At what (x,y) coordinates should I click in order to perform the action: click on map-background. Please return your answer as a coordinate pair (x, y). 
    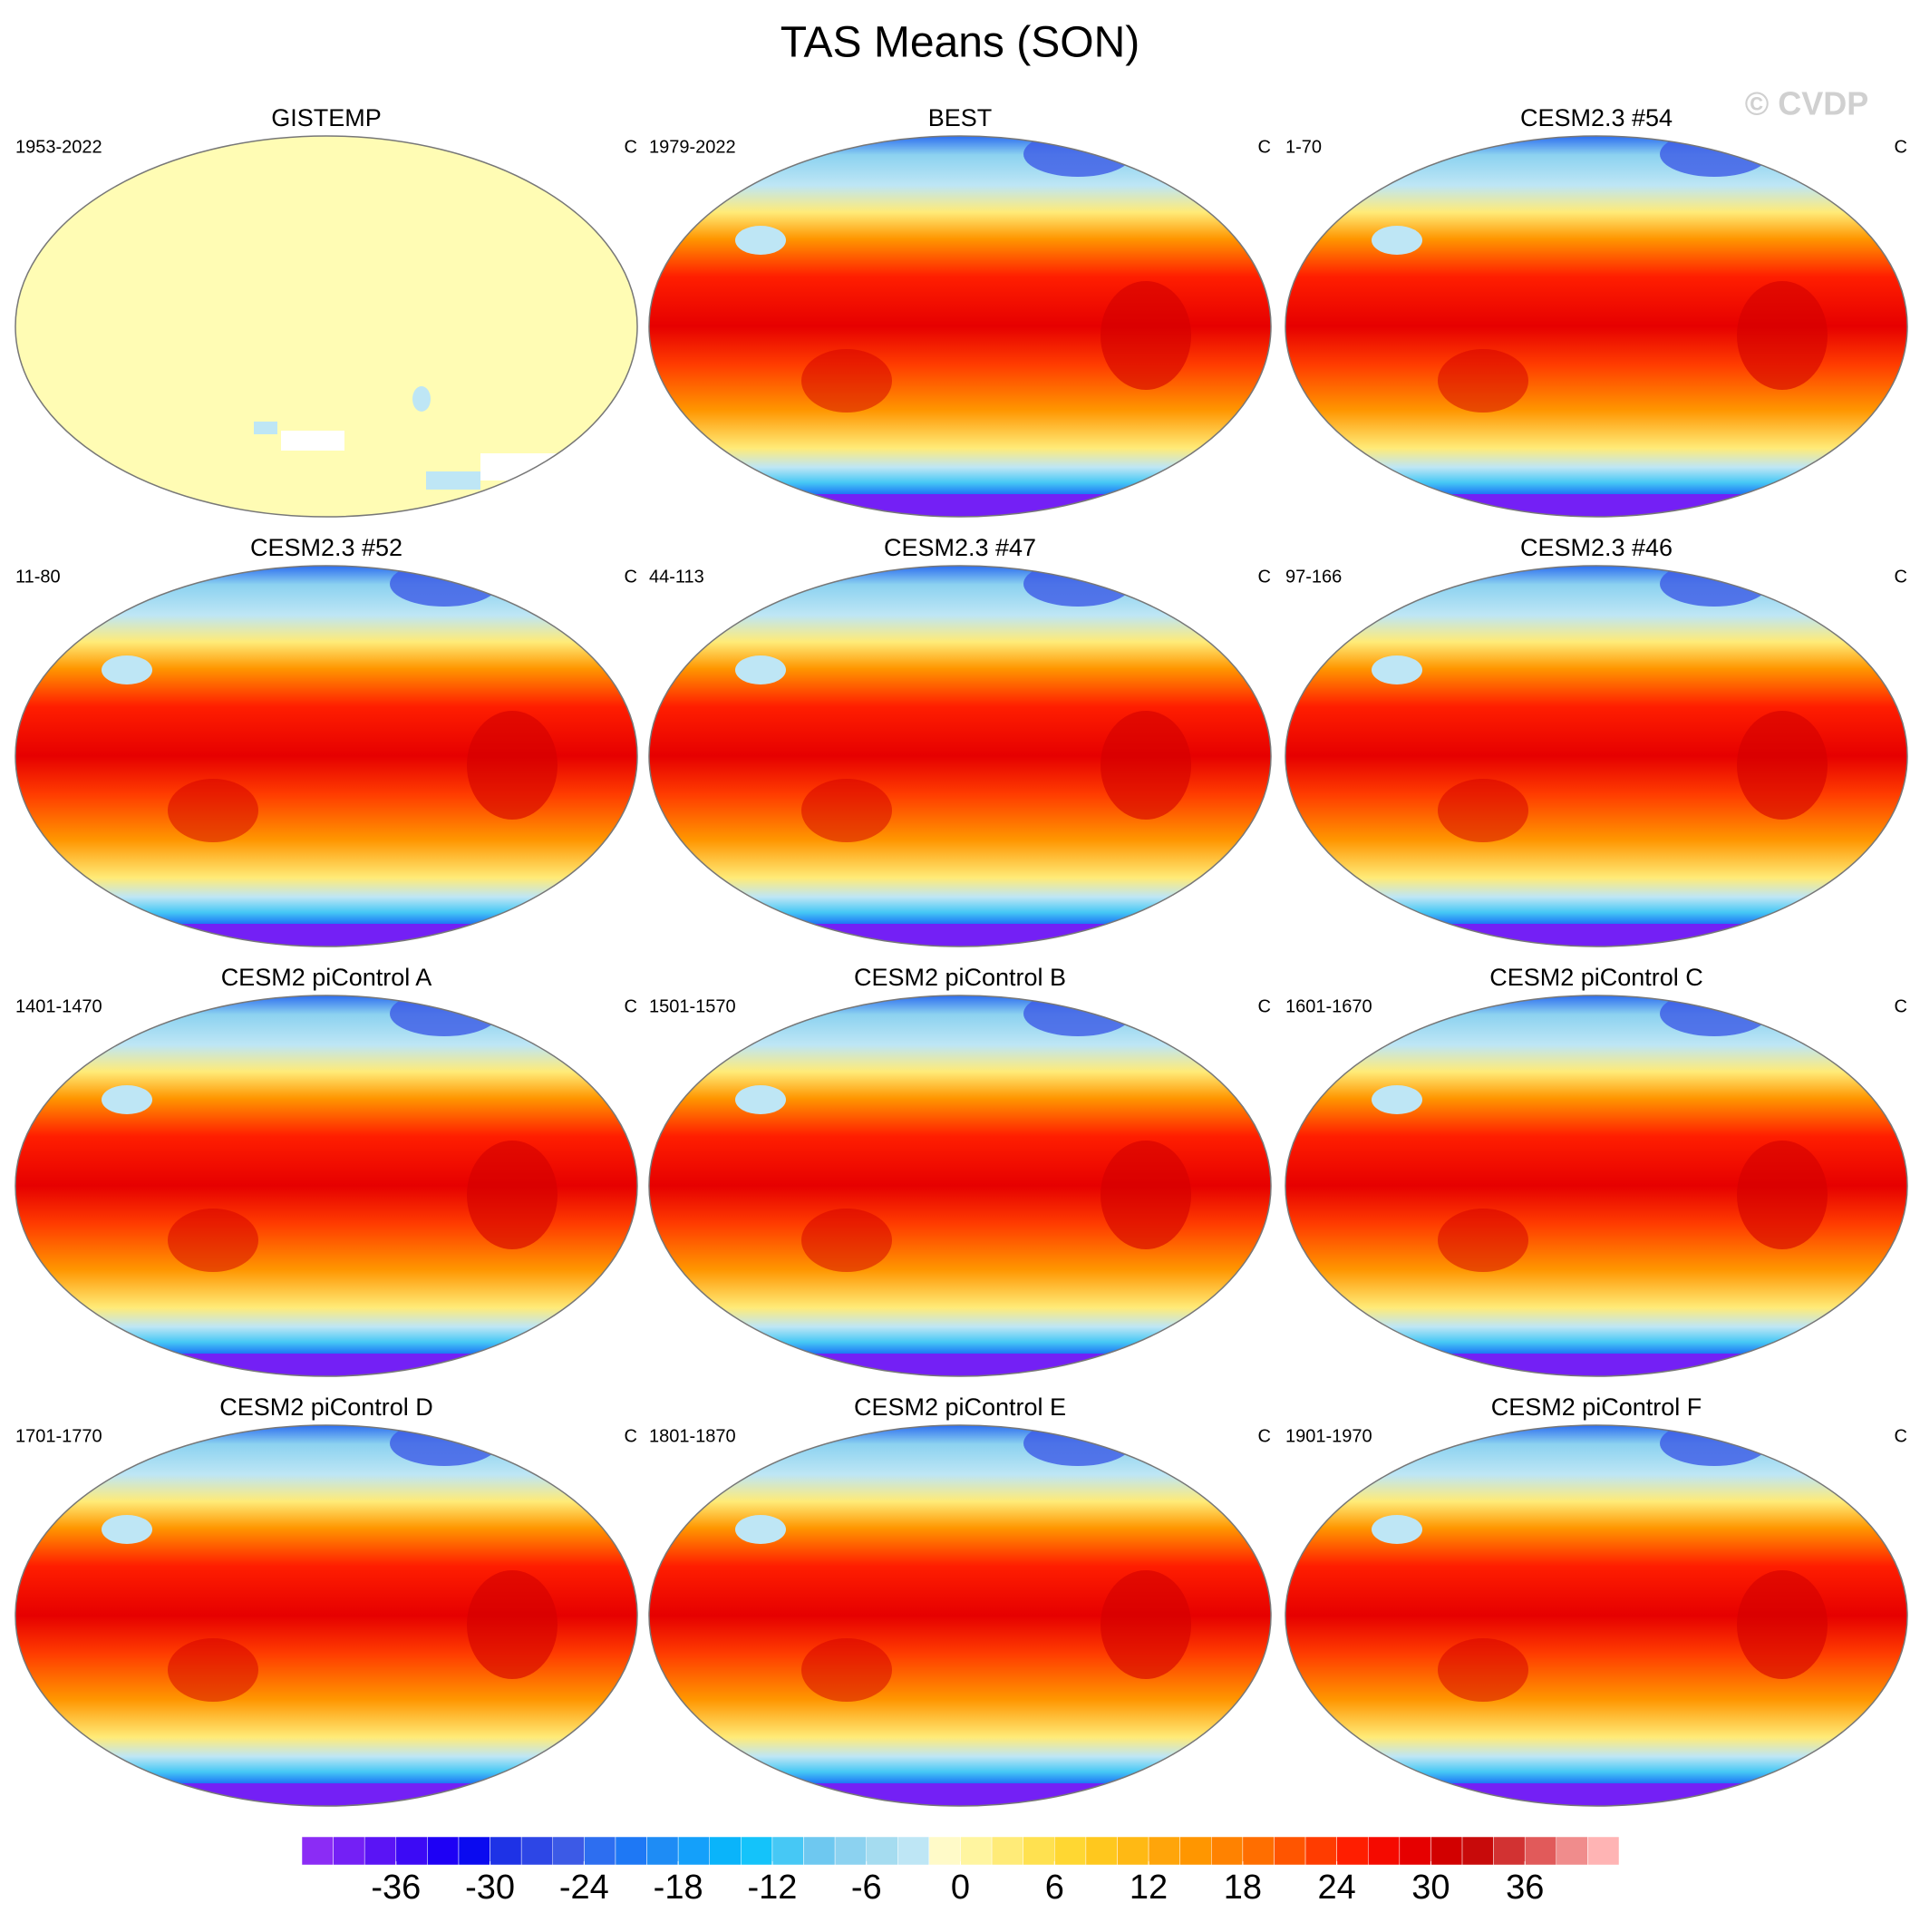
    Looking at the image, I should click on (326, 326).